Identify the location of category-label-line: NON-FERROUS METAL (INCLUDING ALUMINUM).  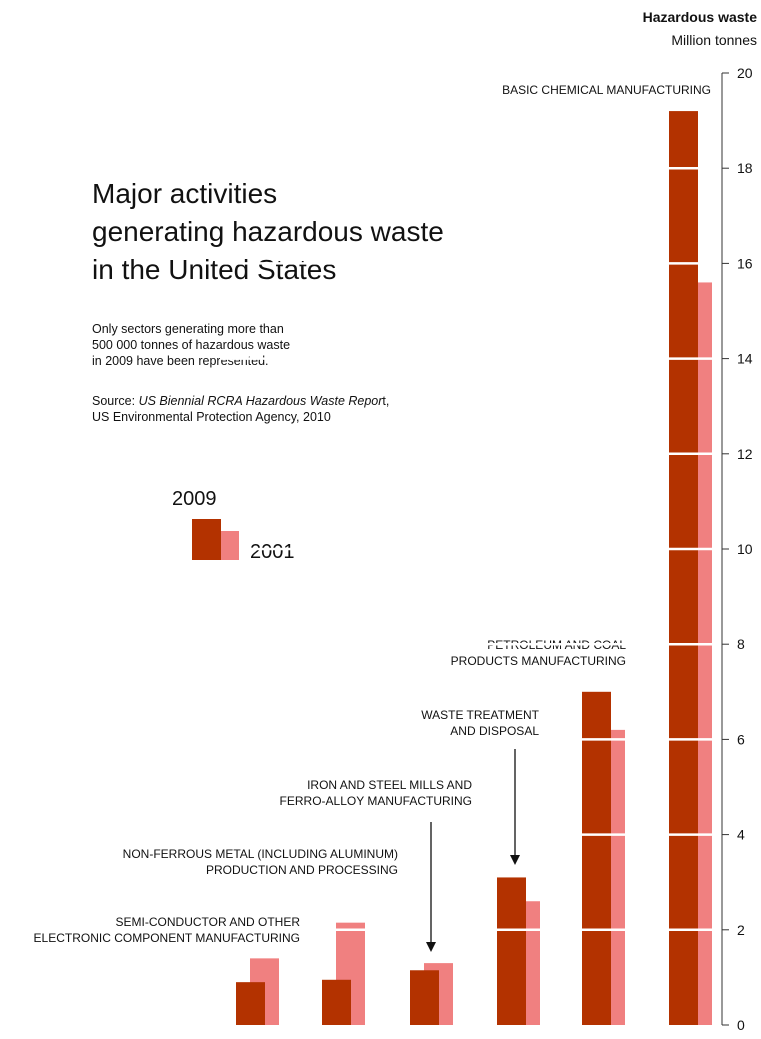
(260, 854).